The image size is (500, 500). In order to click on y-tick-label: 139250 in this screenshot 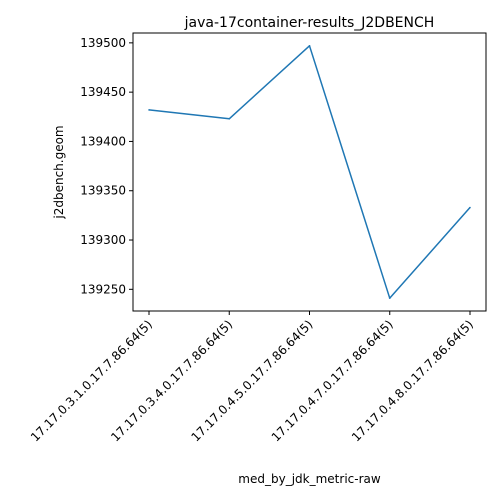, I will do `click(103, 289)`.